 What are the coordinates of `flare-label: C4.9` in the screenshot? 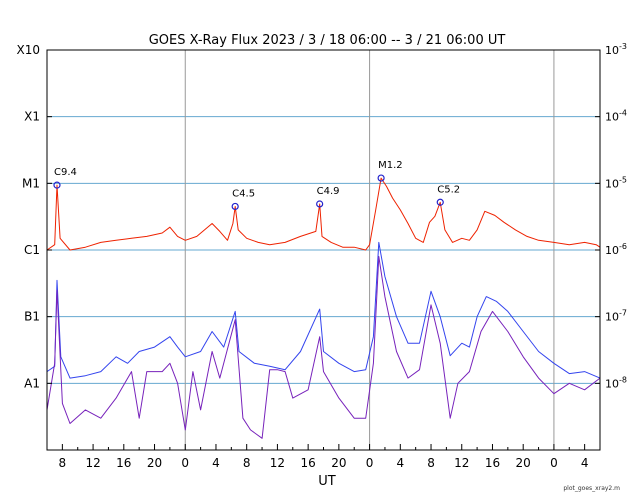 It's located at (328, 191).